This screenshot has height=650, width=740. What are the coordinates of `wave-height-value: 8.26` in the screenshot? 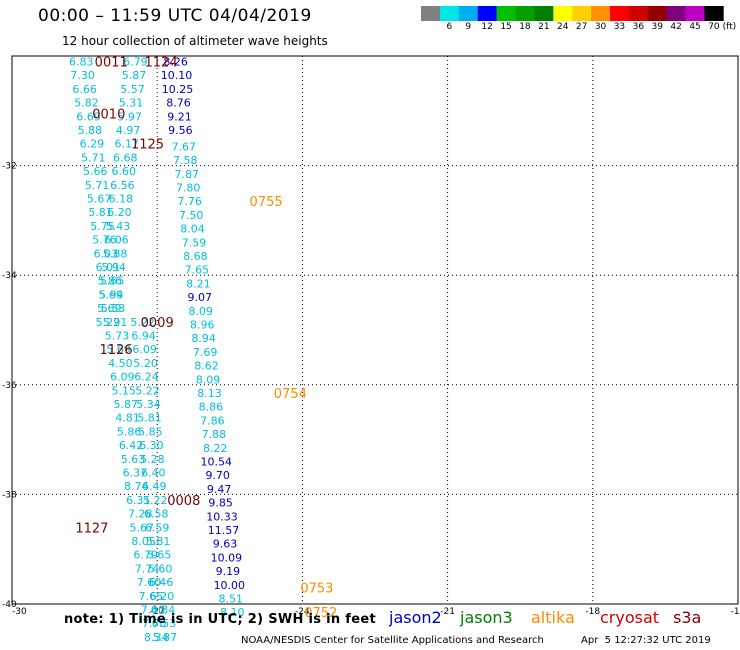 It's located at (175, 61).